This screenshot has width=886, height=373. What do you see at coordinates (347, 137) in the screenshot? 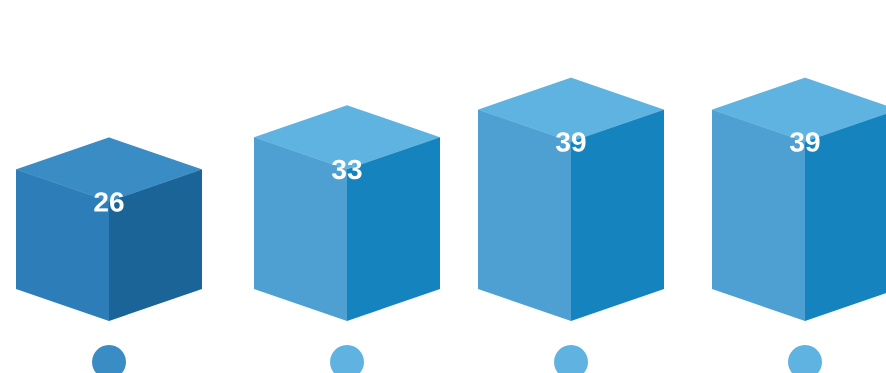
I see `bar-2-top-face` at bounding box center [347, 137].